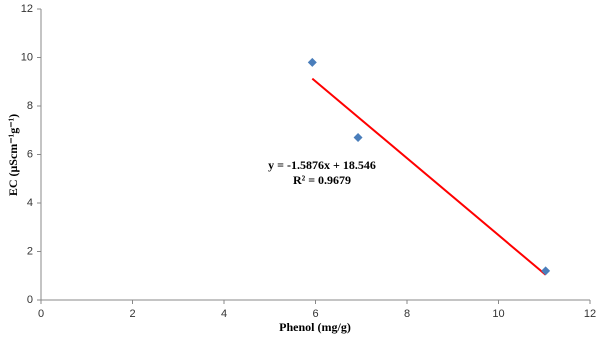 The image size is (600, 349). I want to click on x-tick-label: 8, so click(407, 314).